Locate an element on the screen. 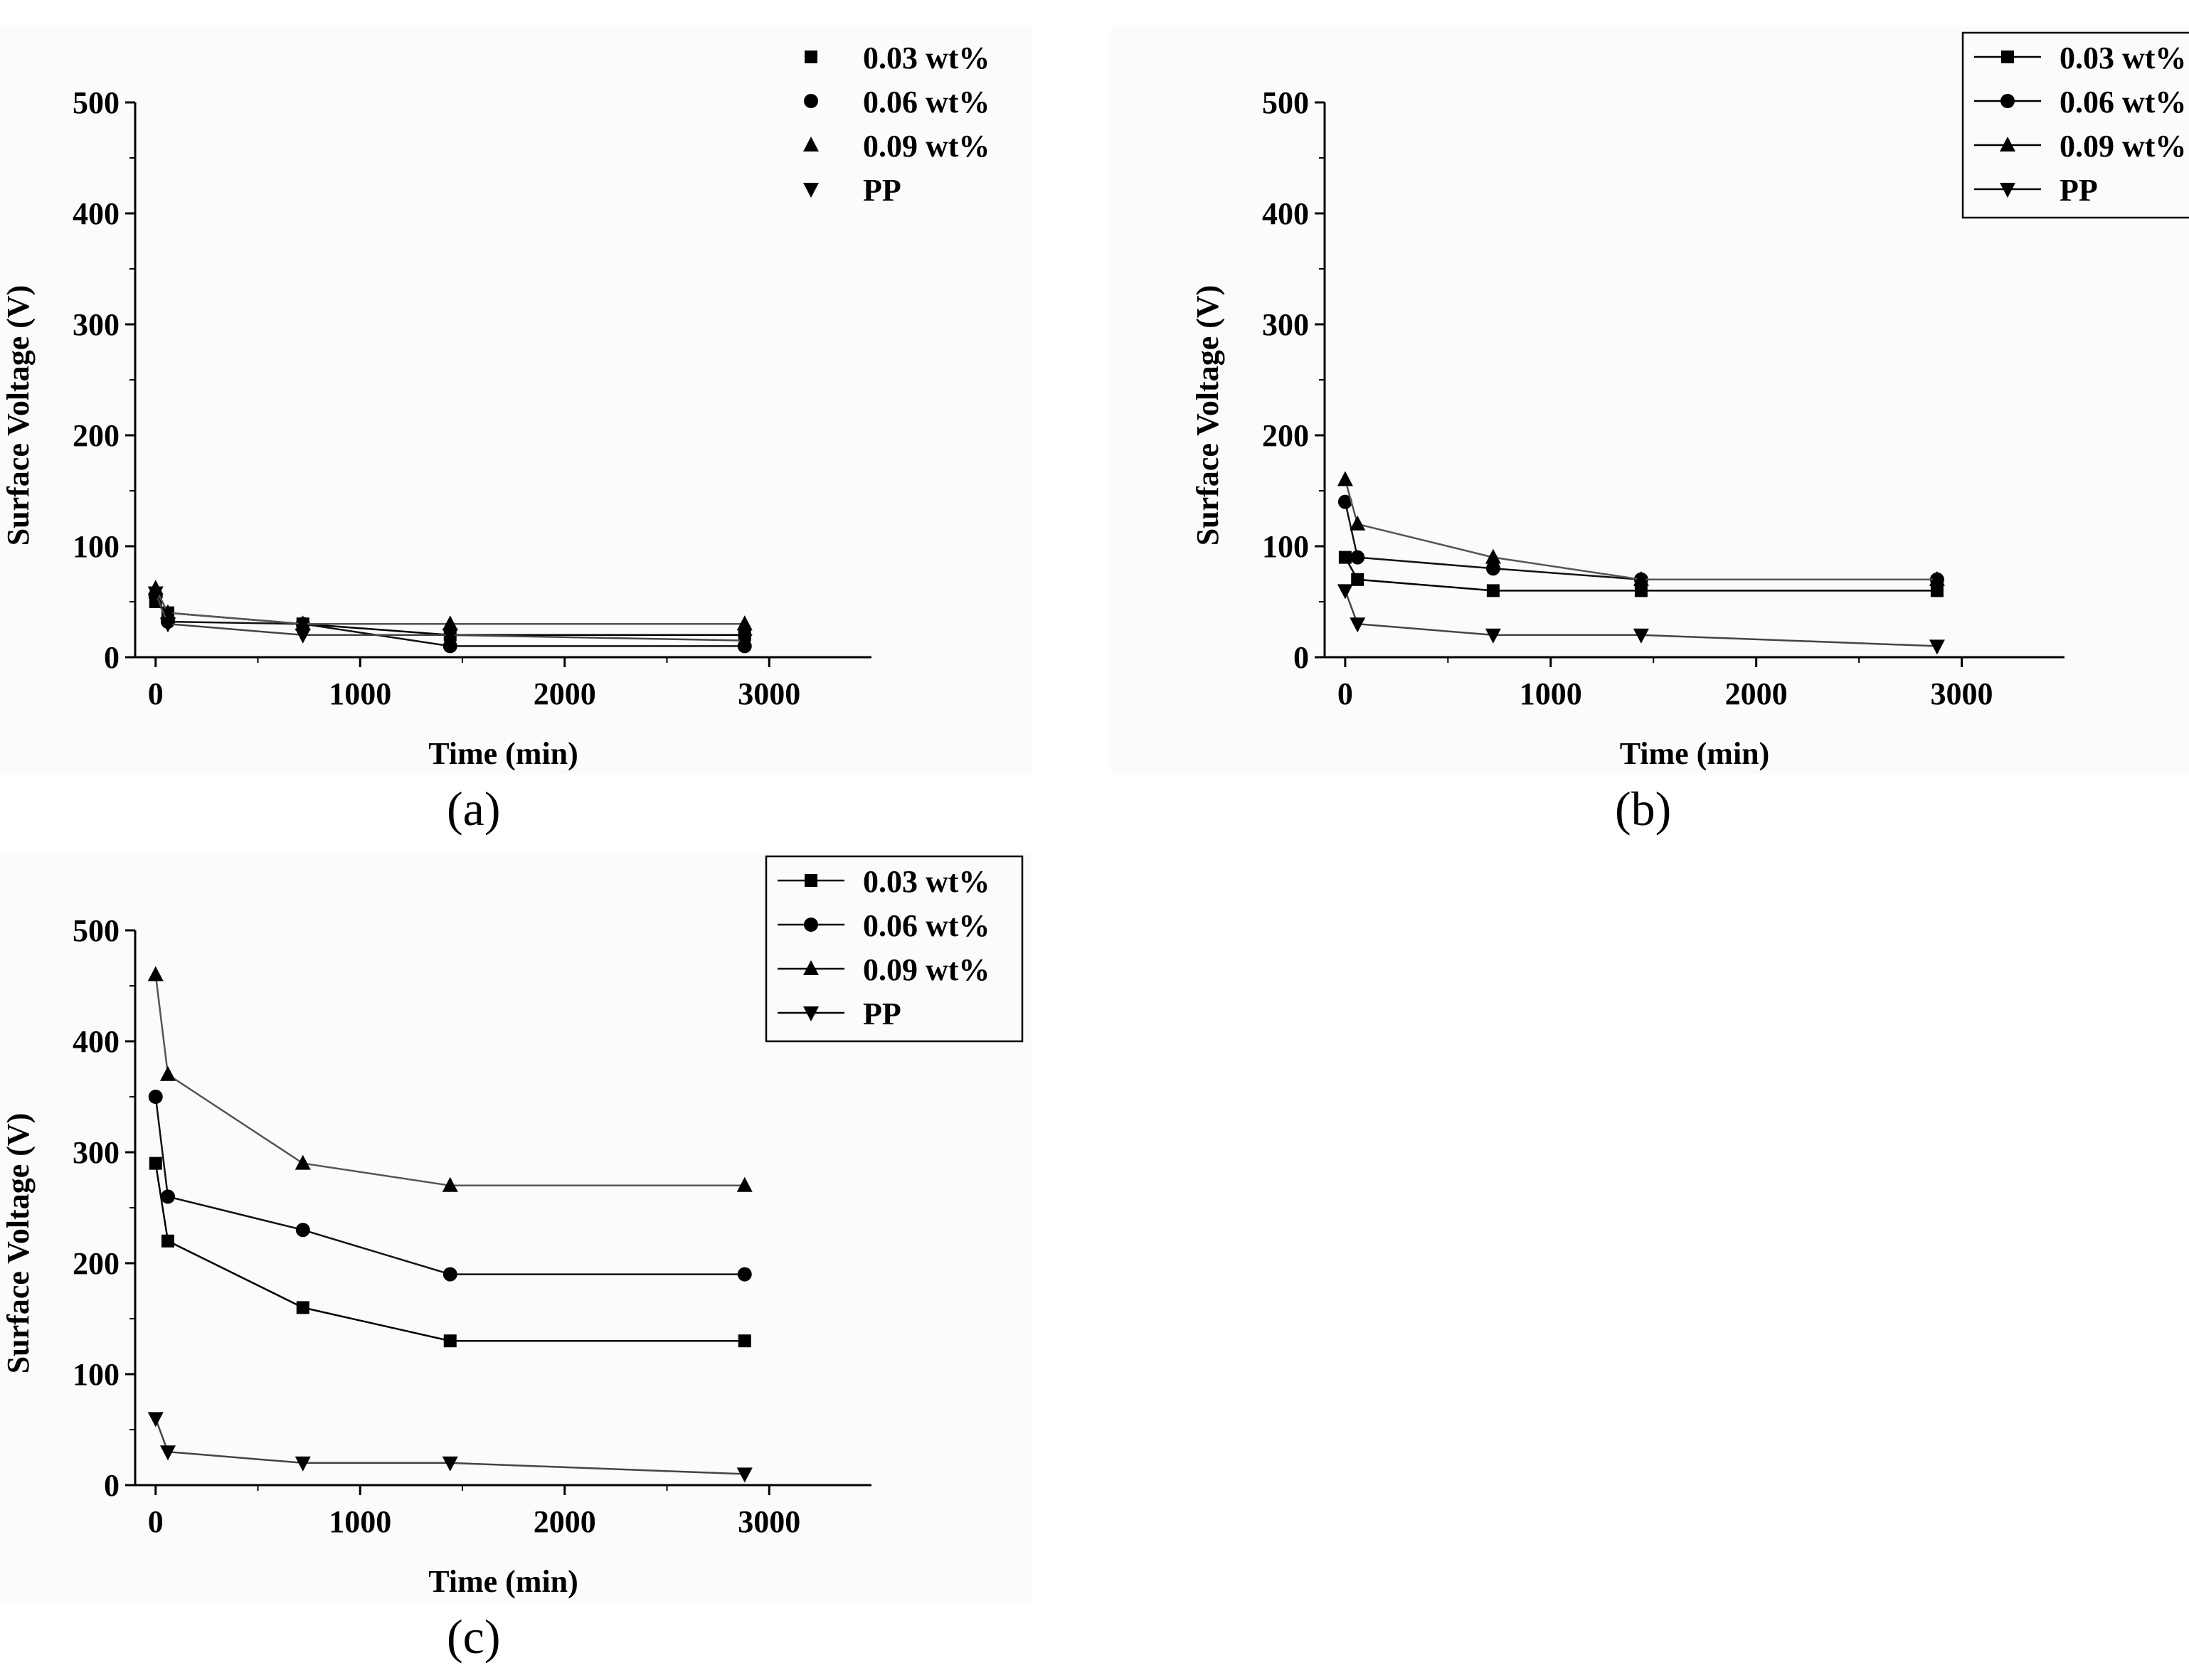 The height and width of the screenshot is (1680, 2189). legend-frame is located at coordinates (894, 949).